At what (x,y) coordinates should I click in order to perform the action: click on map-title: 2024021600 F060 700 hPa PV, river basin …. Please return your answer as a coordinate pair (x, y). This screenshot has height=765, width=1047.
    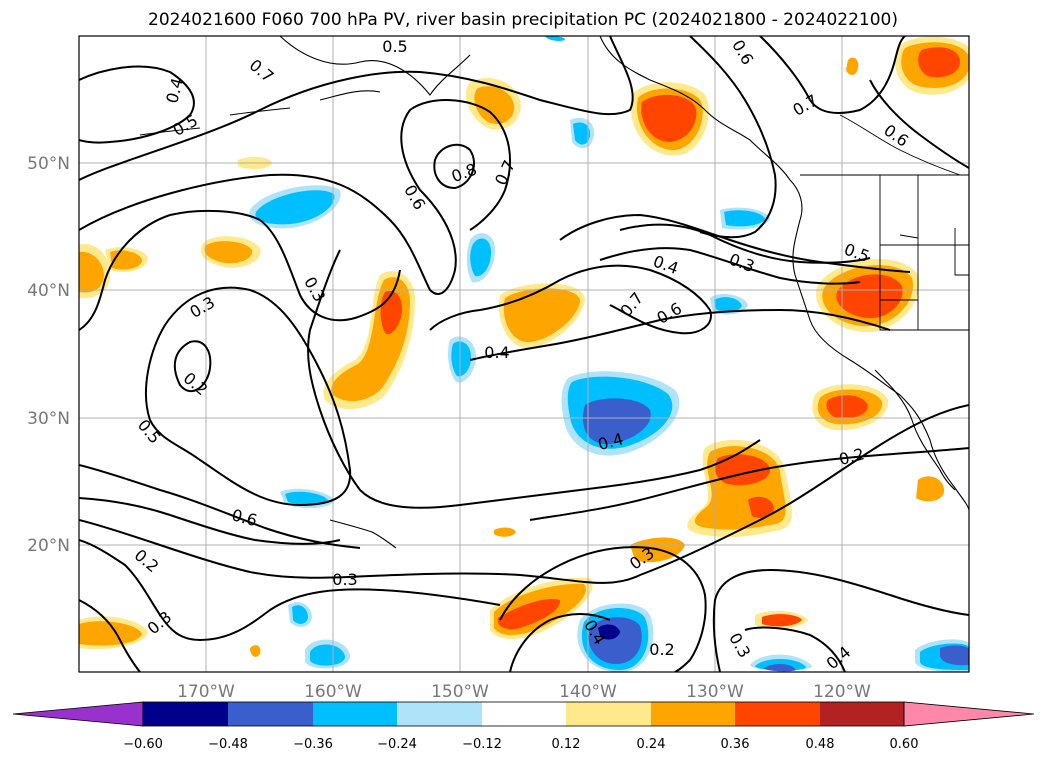
    Looking at the image, I should click on (523, 20).